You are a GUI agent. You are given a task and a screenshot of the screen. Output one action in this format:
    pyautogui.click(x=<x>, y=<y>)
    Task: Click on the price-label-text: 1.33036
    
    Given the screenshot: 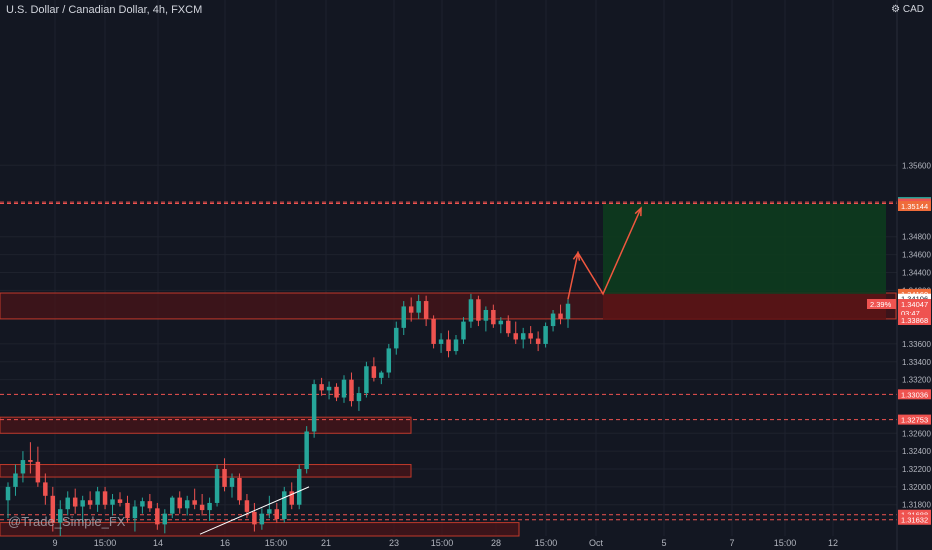 What is the action you would take?
    pyautogui.click(x=914, y=394)
    